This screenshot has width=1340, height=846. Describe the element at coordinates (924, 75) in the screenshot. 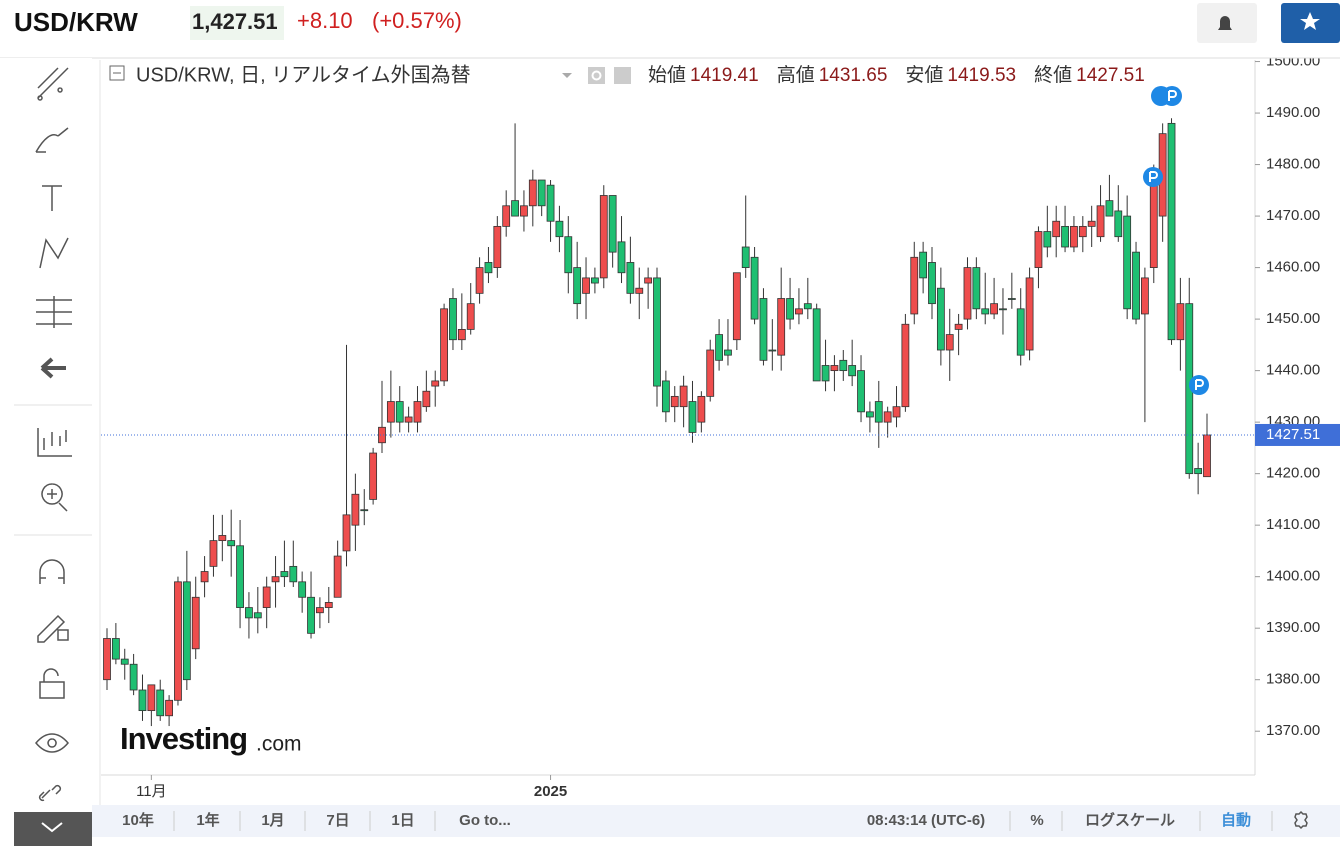

I see `legend-label: 安値` at that location.